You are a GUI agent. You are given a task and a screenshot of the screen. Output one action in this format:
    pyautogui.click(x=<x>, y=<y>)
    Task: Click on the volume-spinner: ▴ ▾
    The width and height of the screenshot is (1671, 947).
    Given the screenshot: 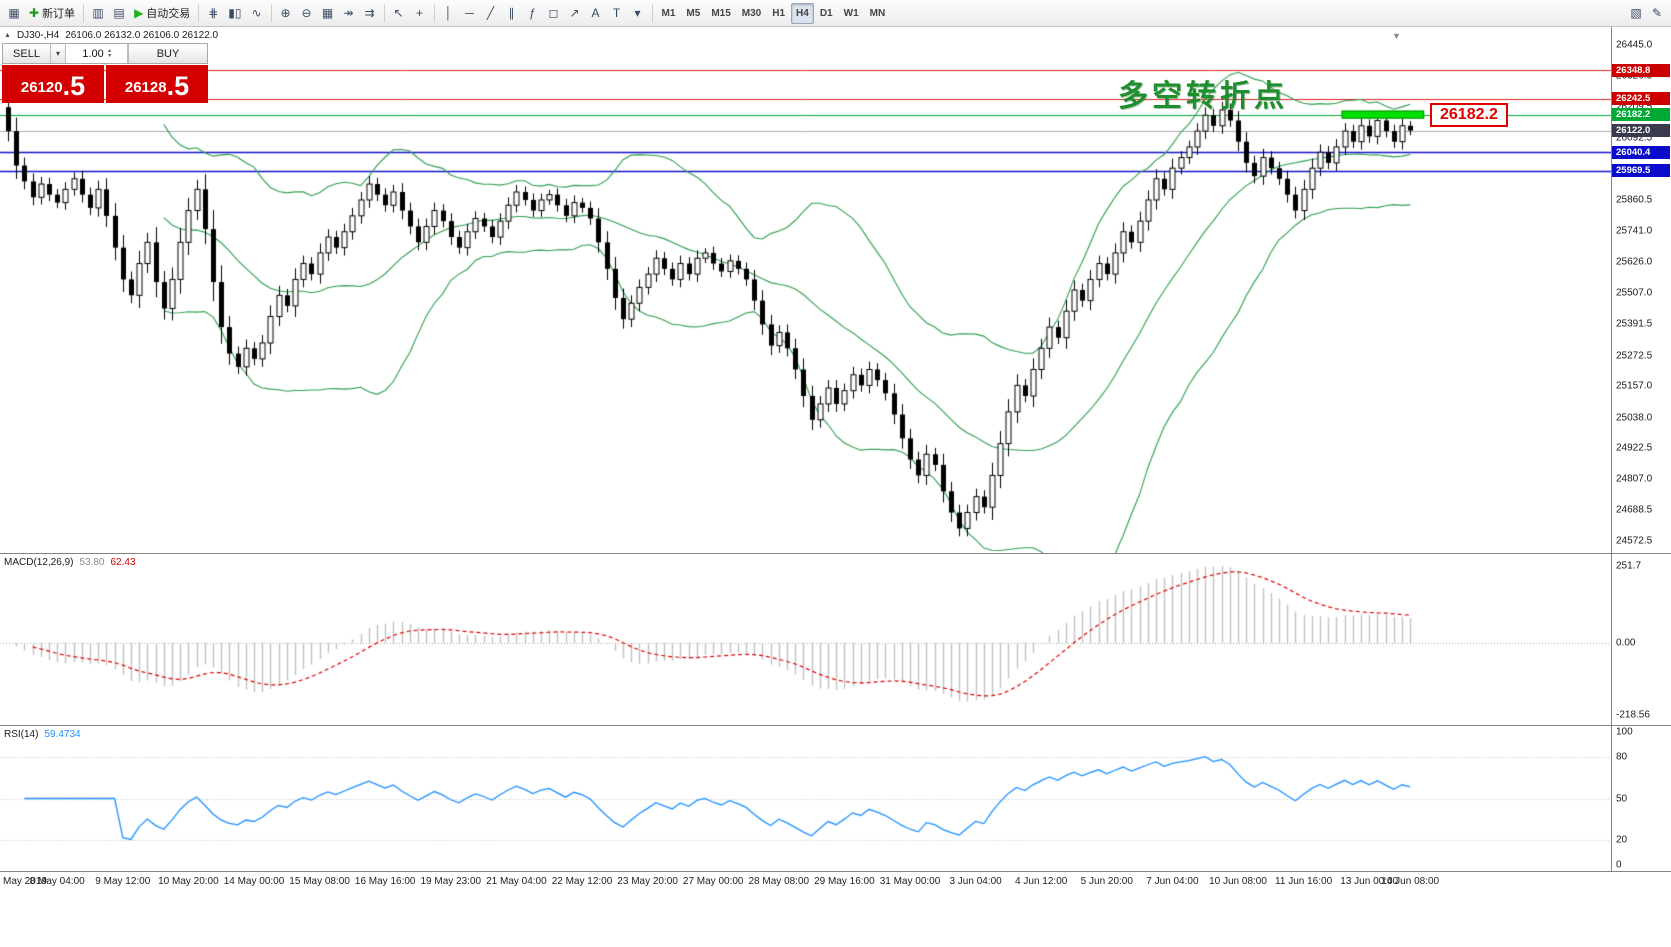 What is the action you would take?
    pyautogui.click(x=109, y=53)
    